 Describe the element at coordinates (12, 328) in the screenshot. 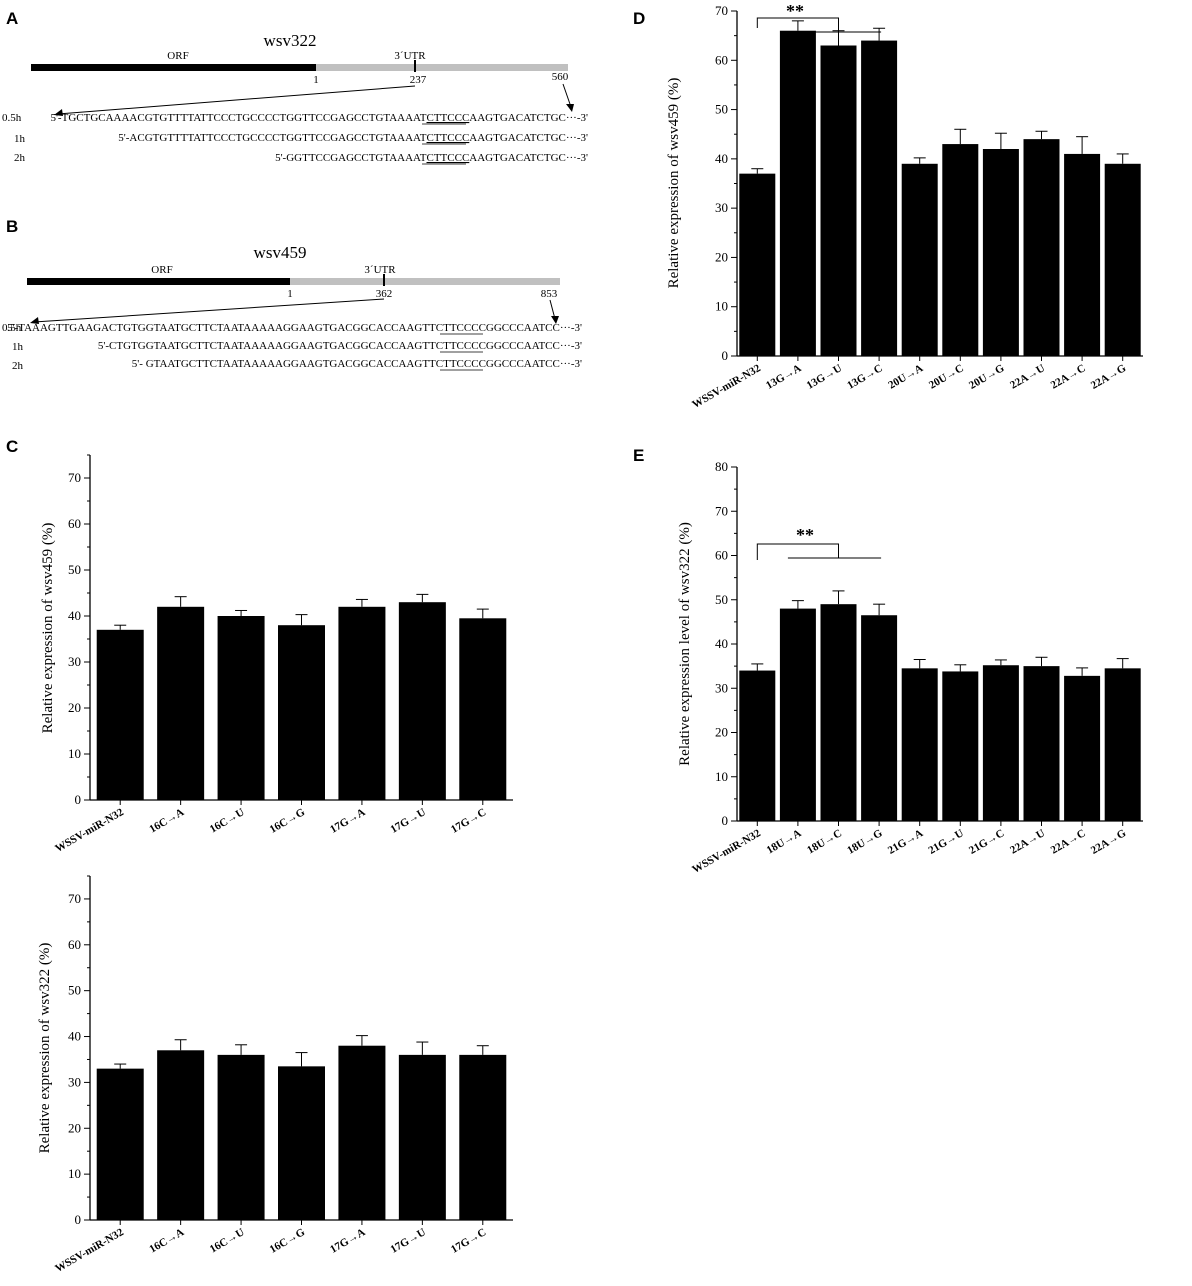

I see `panel-b-time-0: 0.5h` at that location.